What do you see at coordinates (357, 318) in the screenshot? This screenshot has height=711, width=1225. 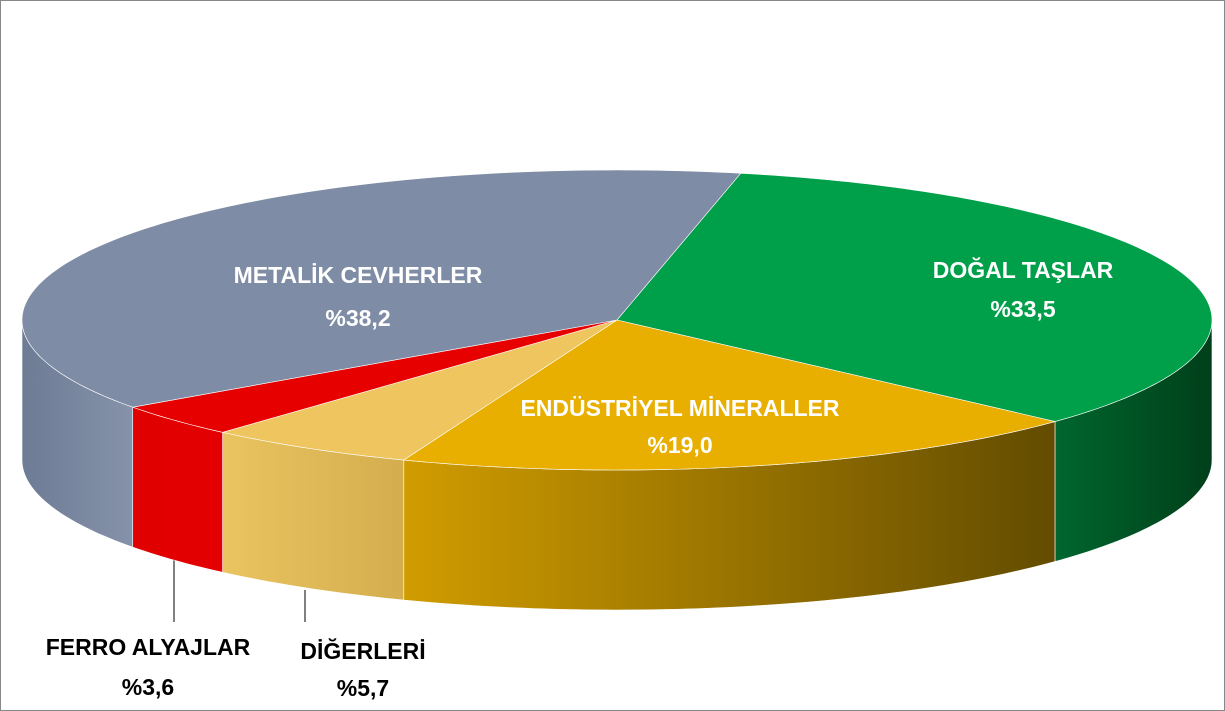 I see `value-label: %38,2` at bounding box center [357, 318].